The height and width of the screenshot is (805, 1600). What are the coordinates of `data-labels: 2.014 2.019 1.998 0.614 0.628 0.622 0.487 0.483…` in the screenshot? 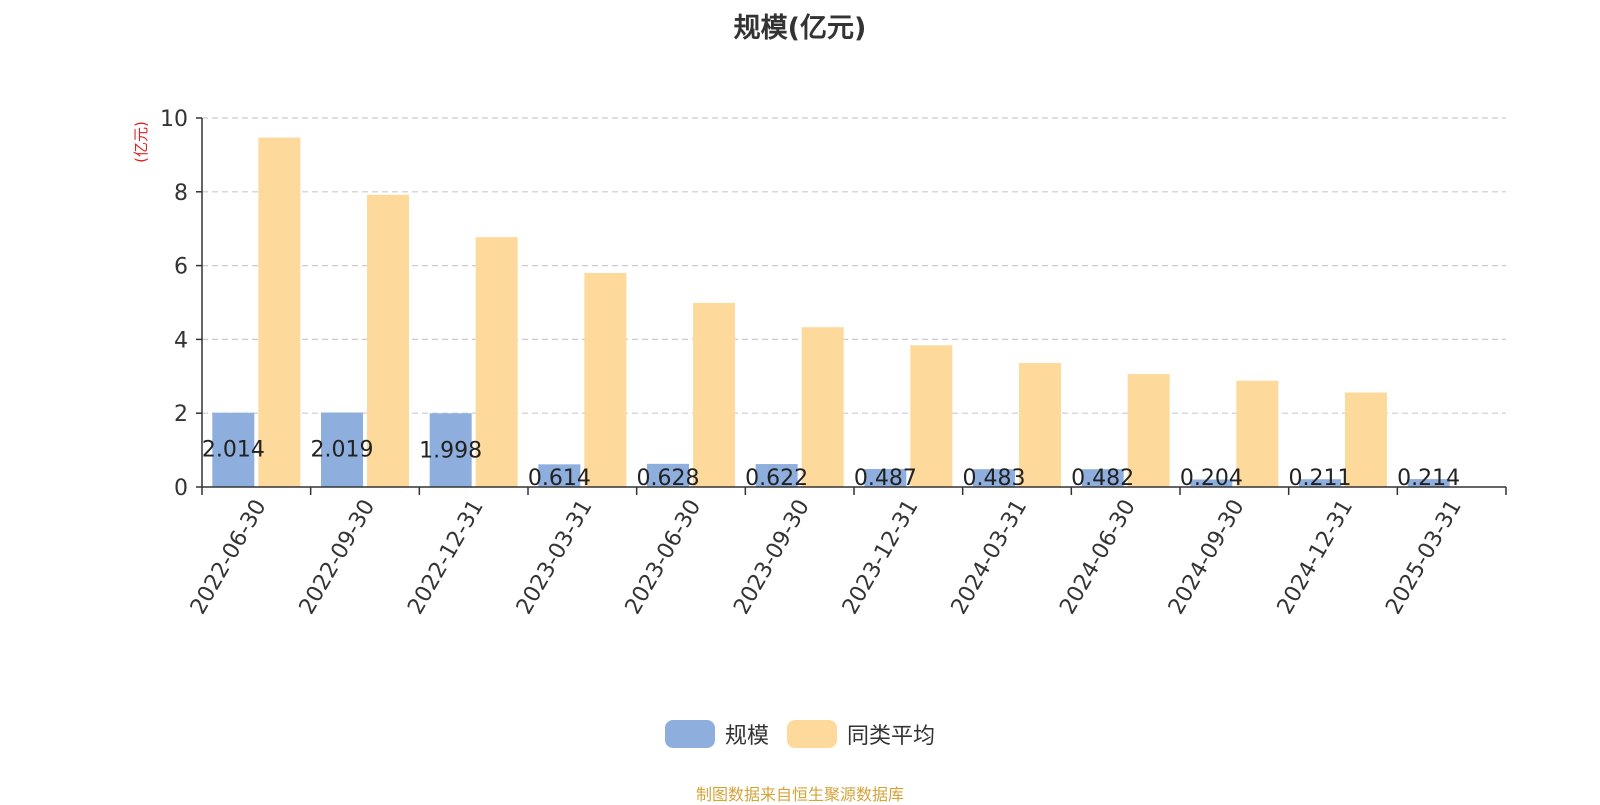 It's located at (831, 464).